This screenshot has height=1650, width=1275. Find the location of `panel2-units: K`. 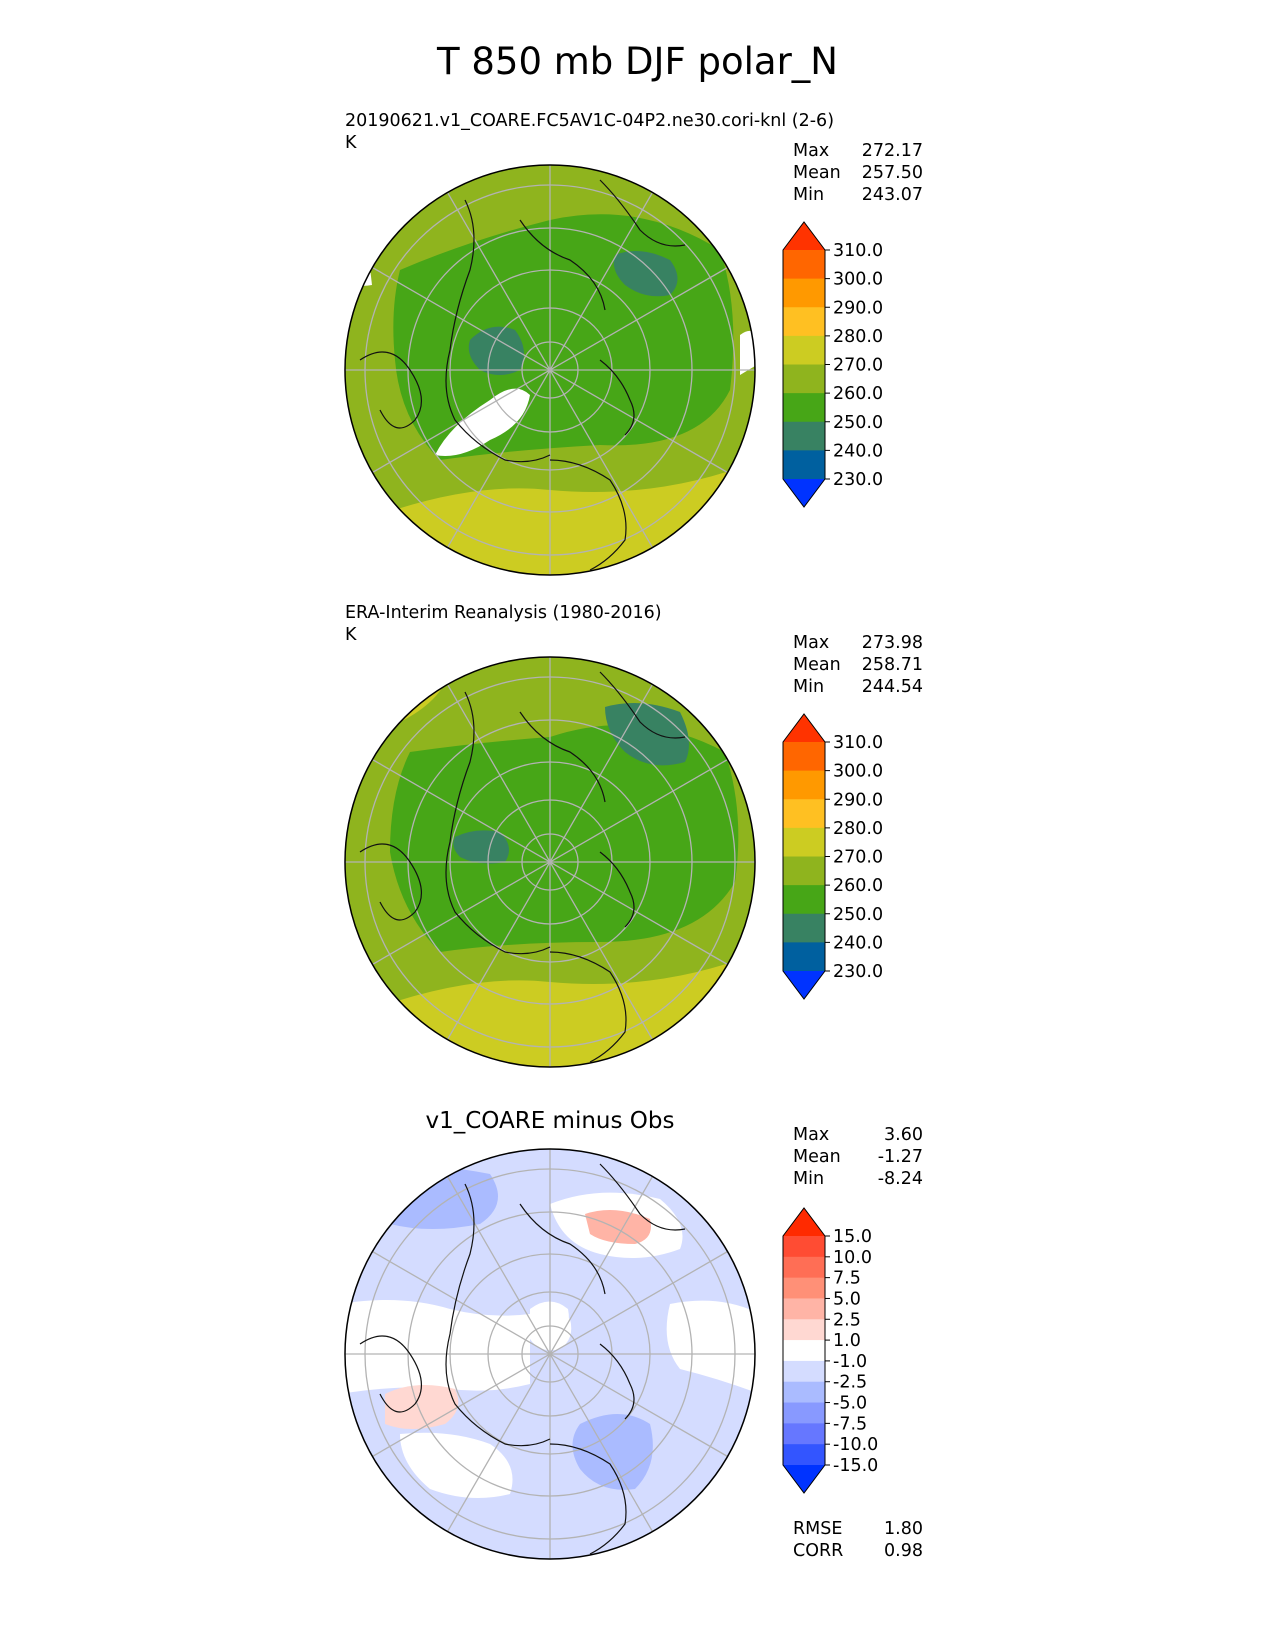

panel2-units: K is located at coordinates (351, 635).